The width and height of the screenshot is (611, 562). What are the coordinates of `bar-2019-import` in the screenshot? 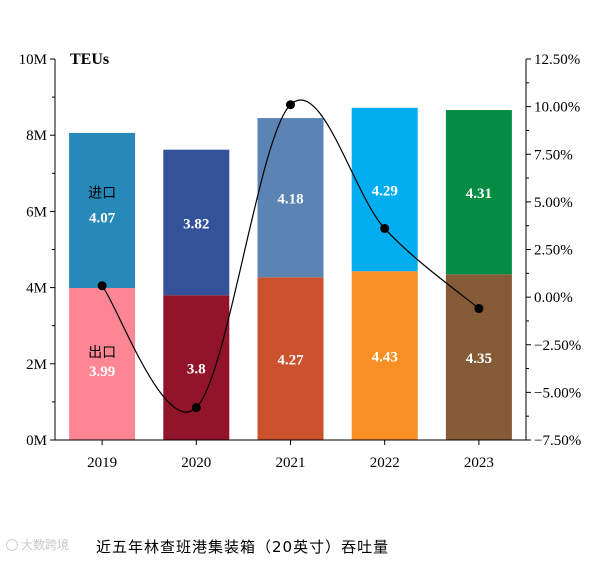 It's located at (102, 210).